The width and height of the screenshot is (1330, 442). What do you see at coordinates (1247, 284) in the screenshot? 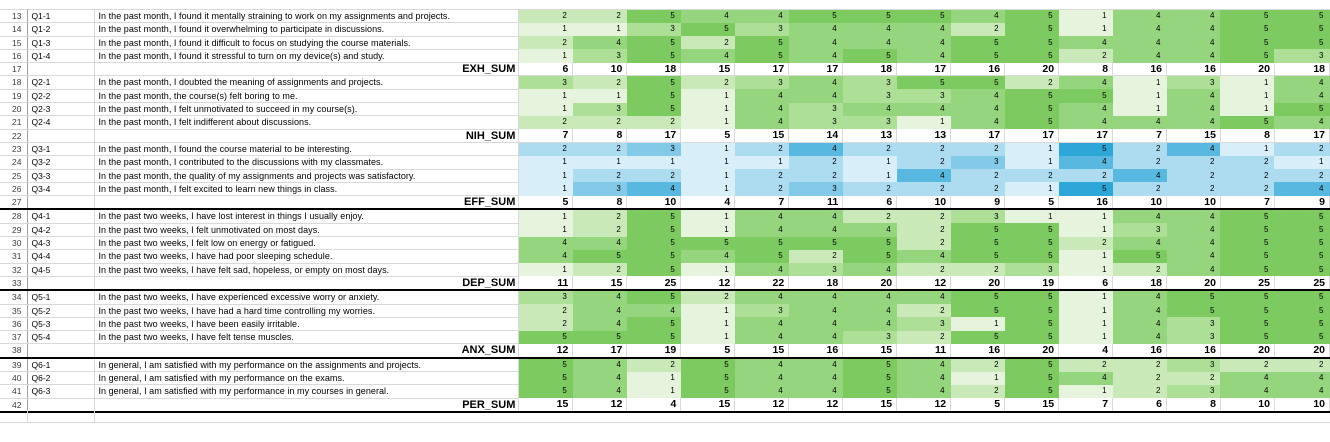
I see `sum-value-cell: 25` at bounding box center [1247, 284].